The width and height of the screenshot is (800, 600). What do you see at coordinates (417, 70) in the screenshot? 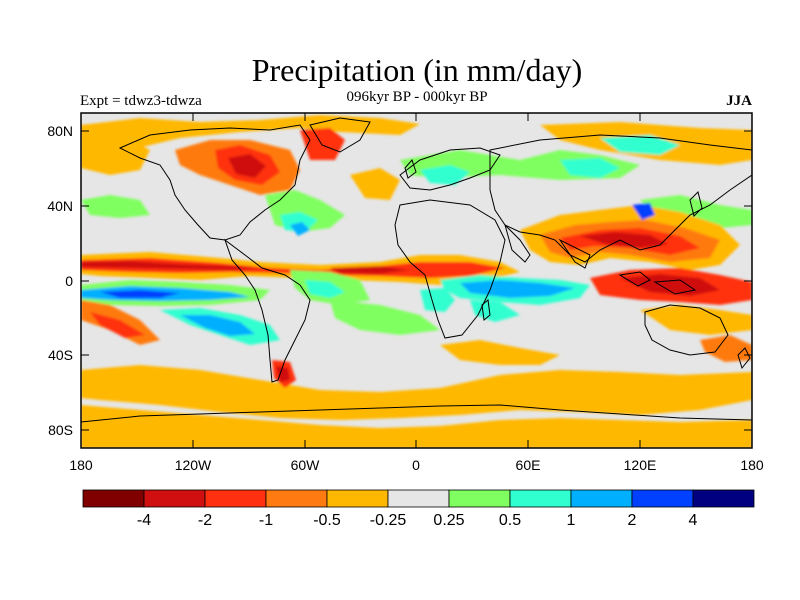
I see `map-title: Precipitation (in mm/day)` at bounding box center [417, 70].